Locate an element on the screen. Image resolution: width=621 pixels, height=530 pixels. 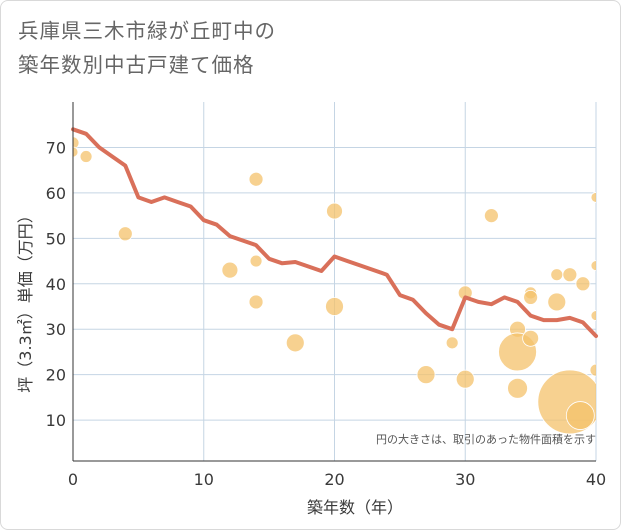
x-tick-label: 20 is located at coordinates (334, 479).